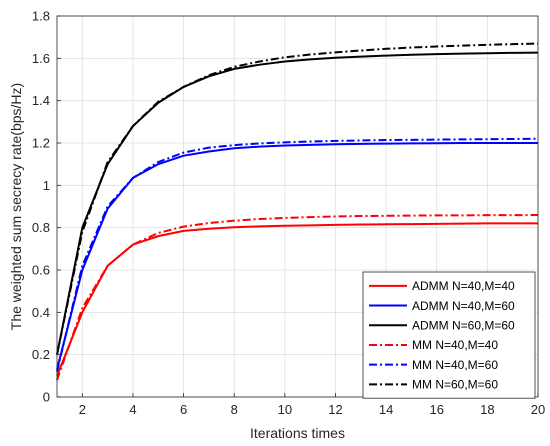  What do you see at coordinates (132, 409) in the screenshot?
I see `x-tick-label: 4` at bounding box center [132, 409].